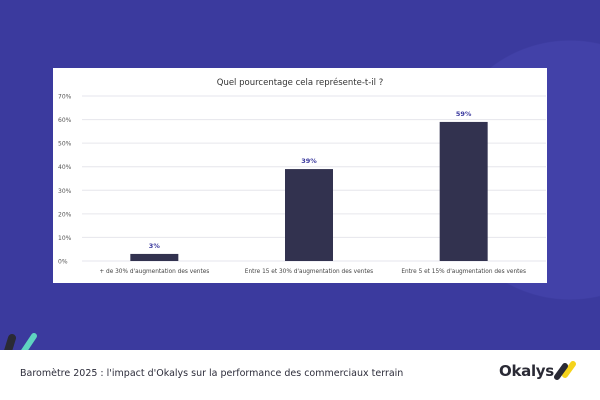  I want to click on data-label: 3%, so click(155, 246).